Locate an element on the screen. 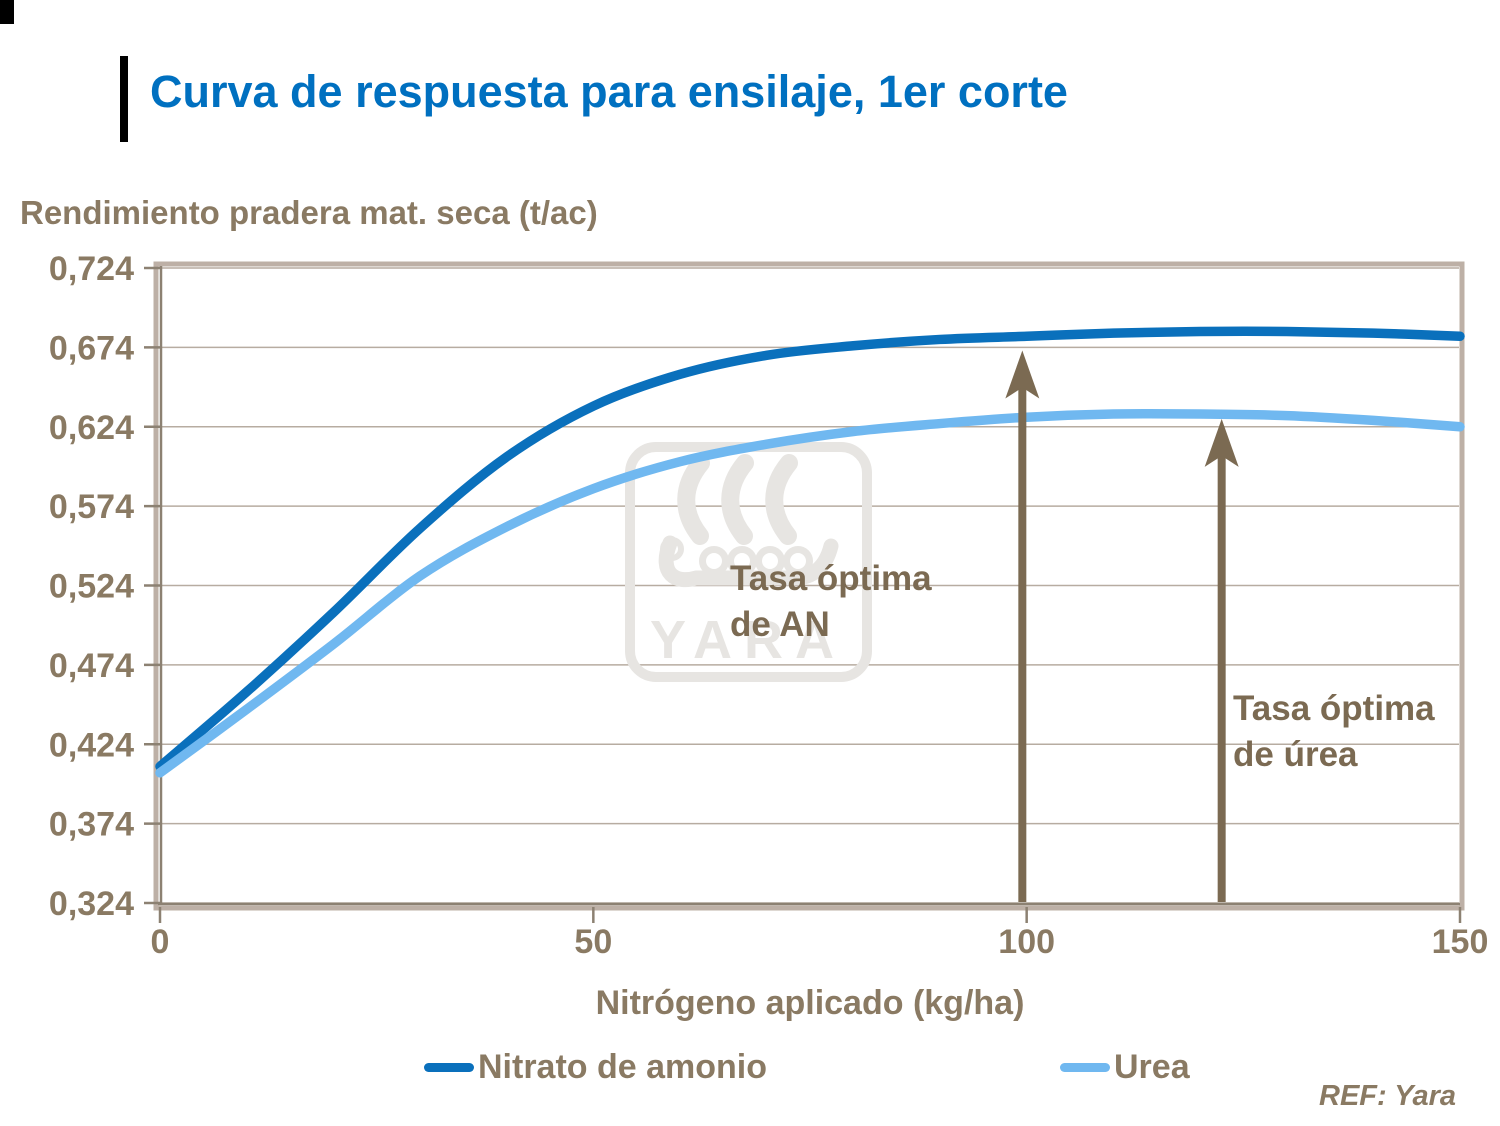 The height and width of the screenshot is (1126, 1500). y-tick-label: 0,474 is located at coordinates (91, 666).